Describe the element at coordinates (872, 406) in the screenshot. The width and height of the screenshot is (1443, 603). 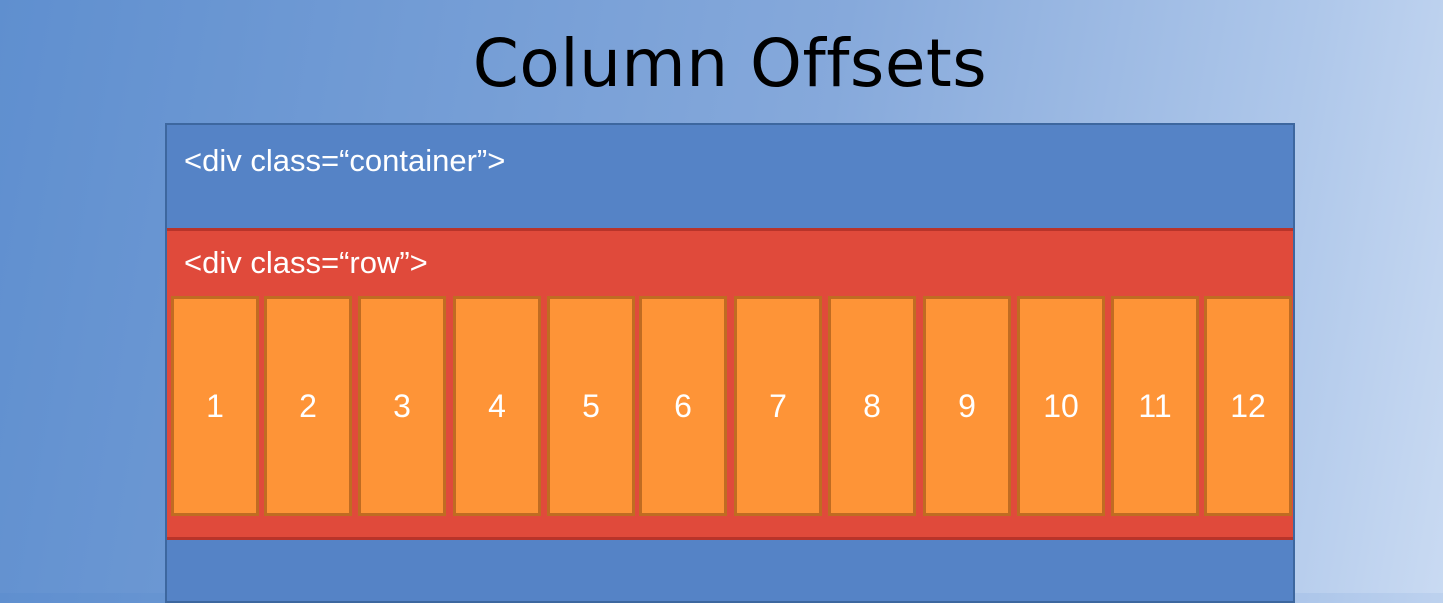
I see `grid-column-8: 8` at that location.